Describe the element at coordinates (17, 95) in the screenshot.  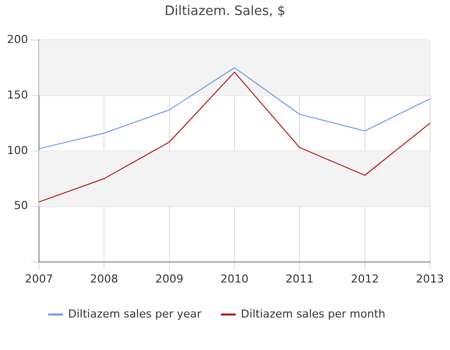
I see `y-tick-label: 150` at that location.